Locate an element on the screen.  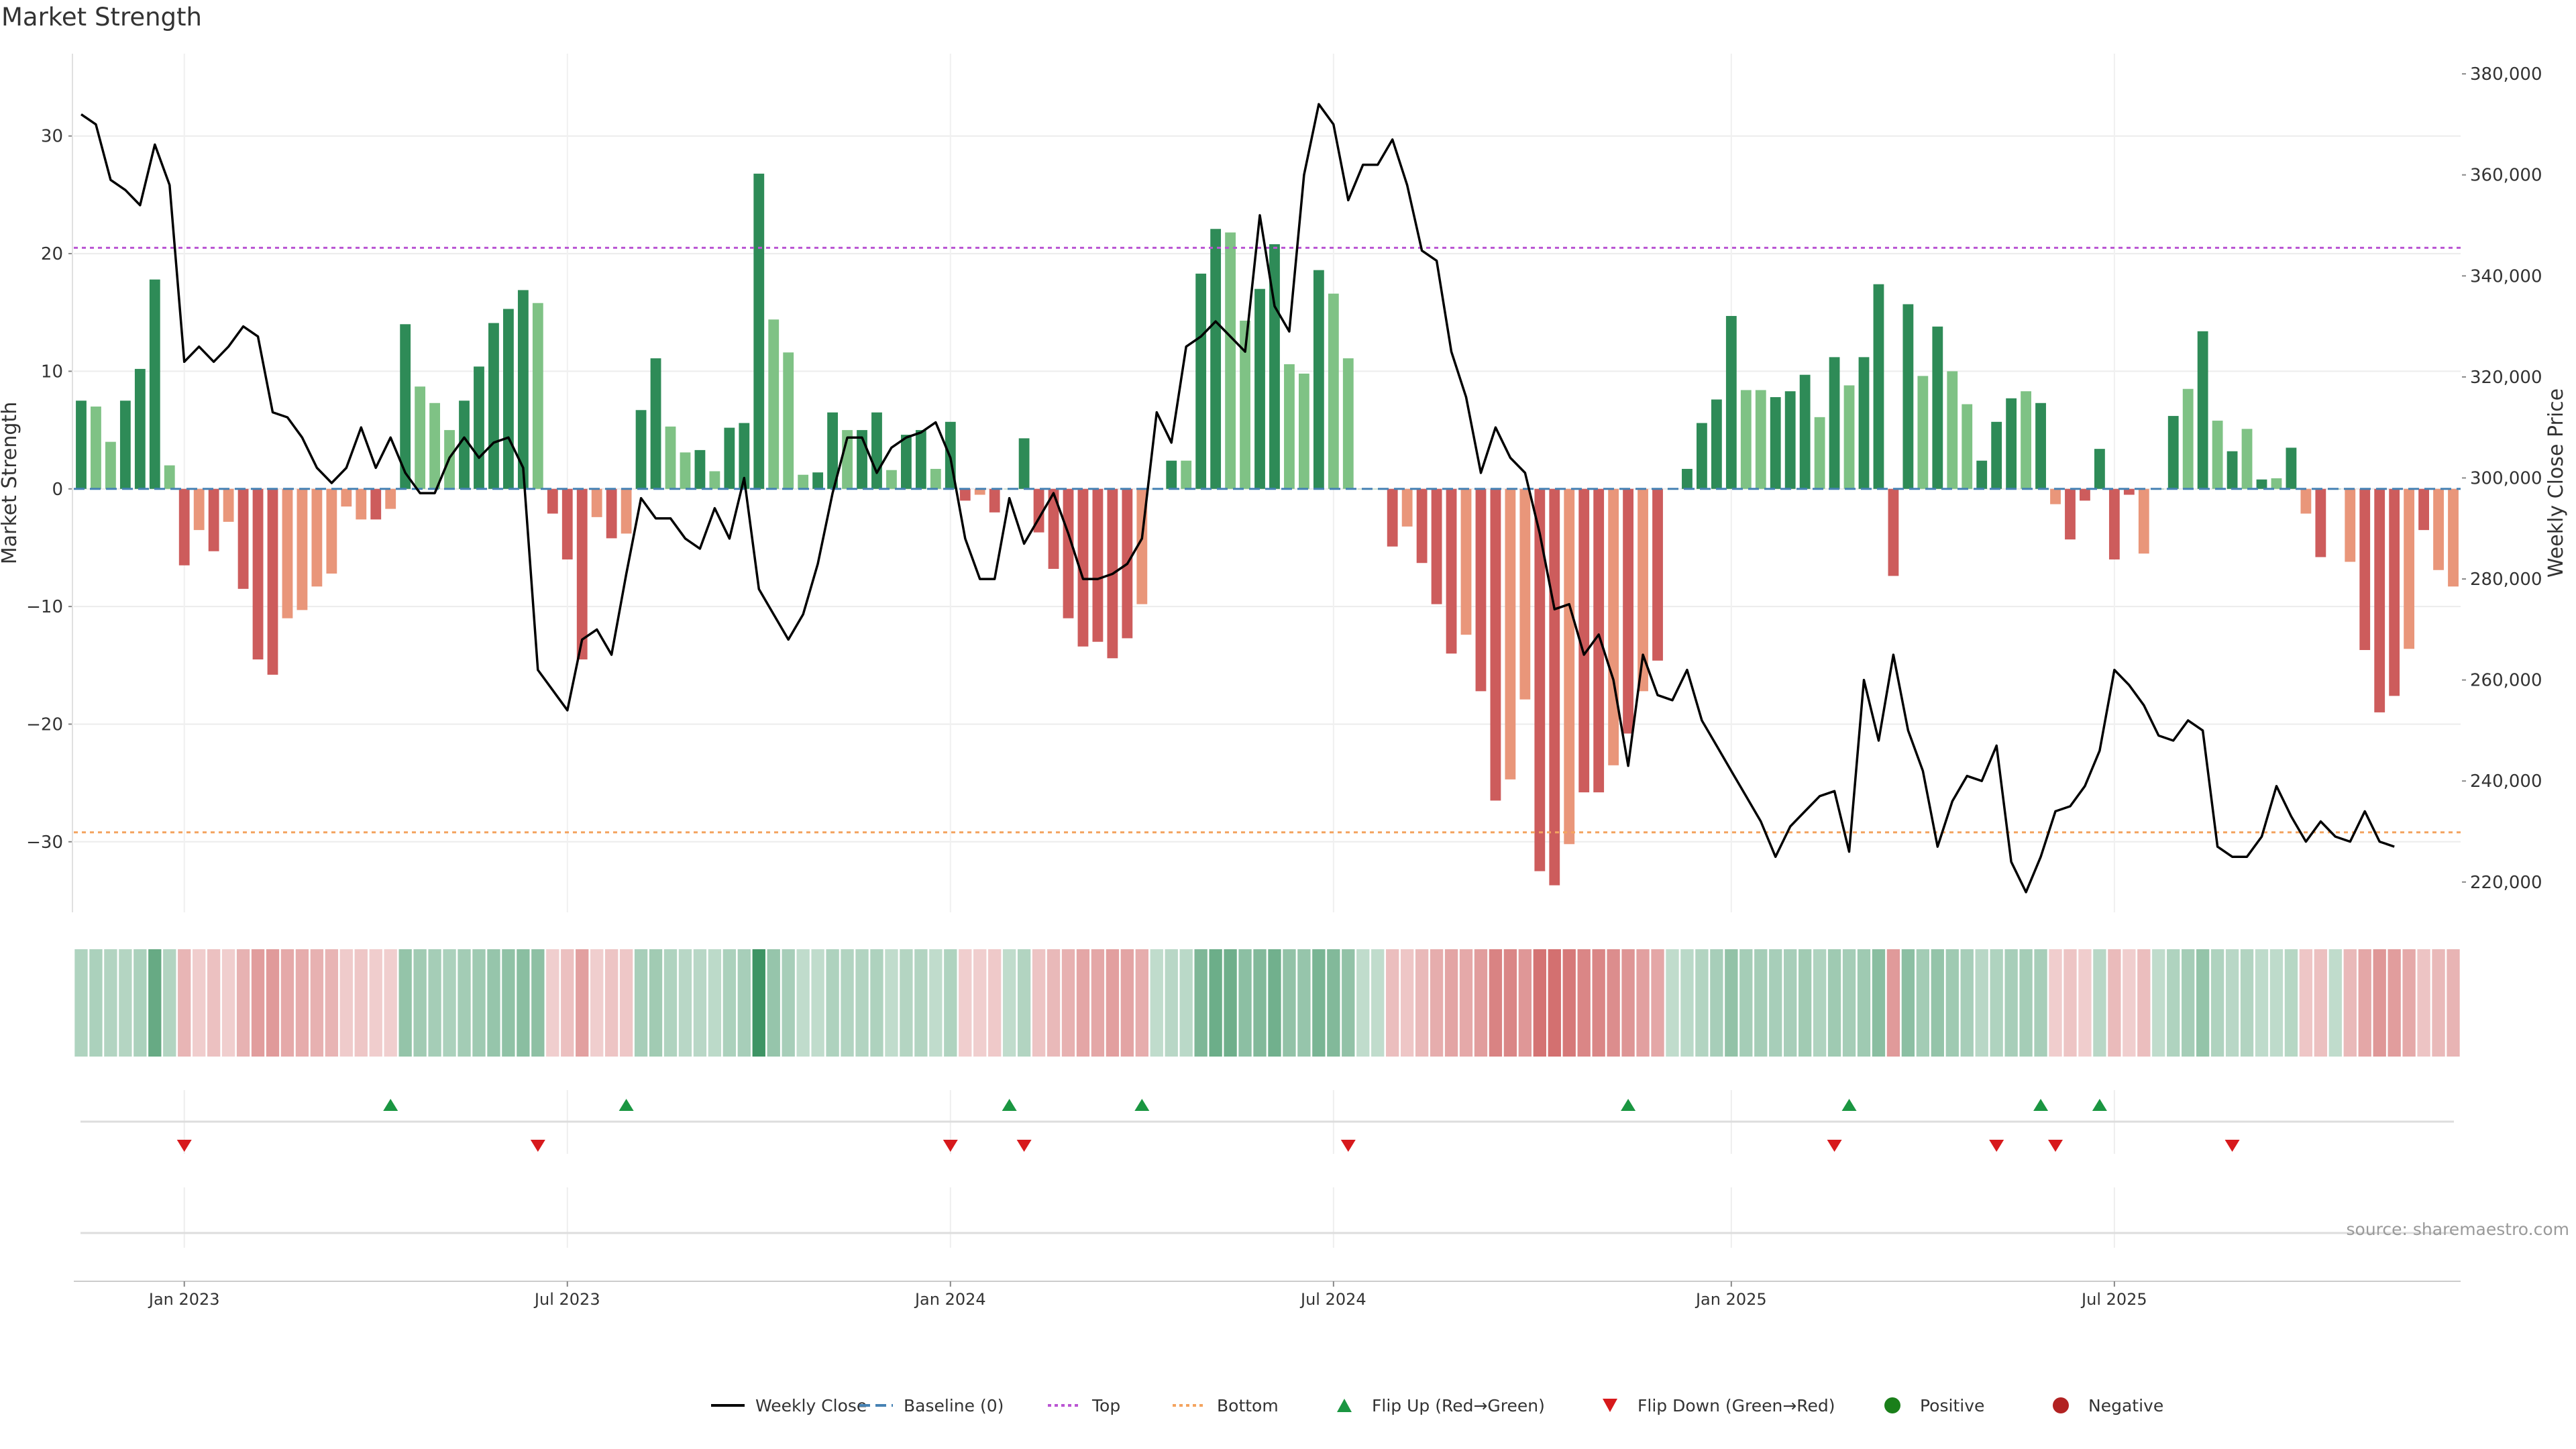
legend-label: Negative is located at coordinates (2125, 1405).